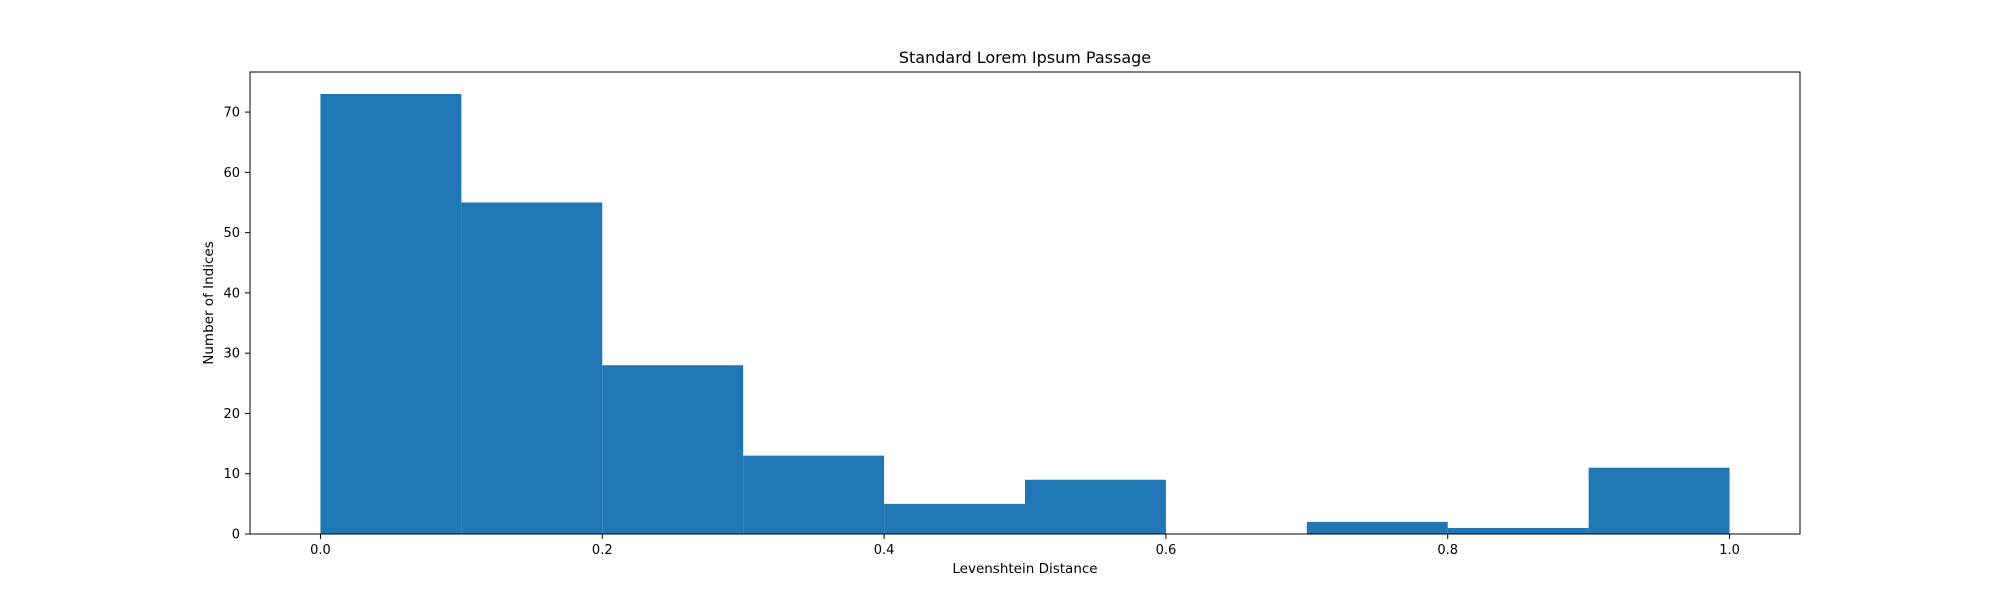  I want to click on y-tick-label: 30, so click(231, 354).